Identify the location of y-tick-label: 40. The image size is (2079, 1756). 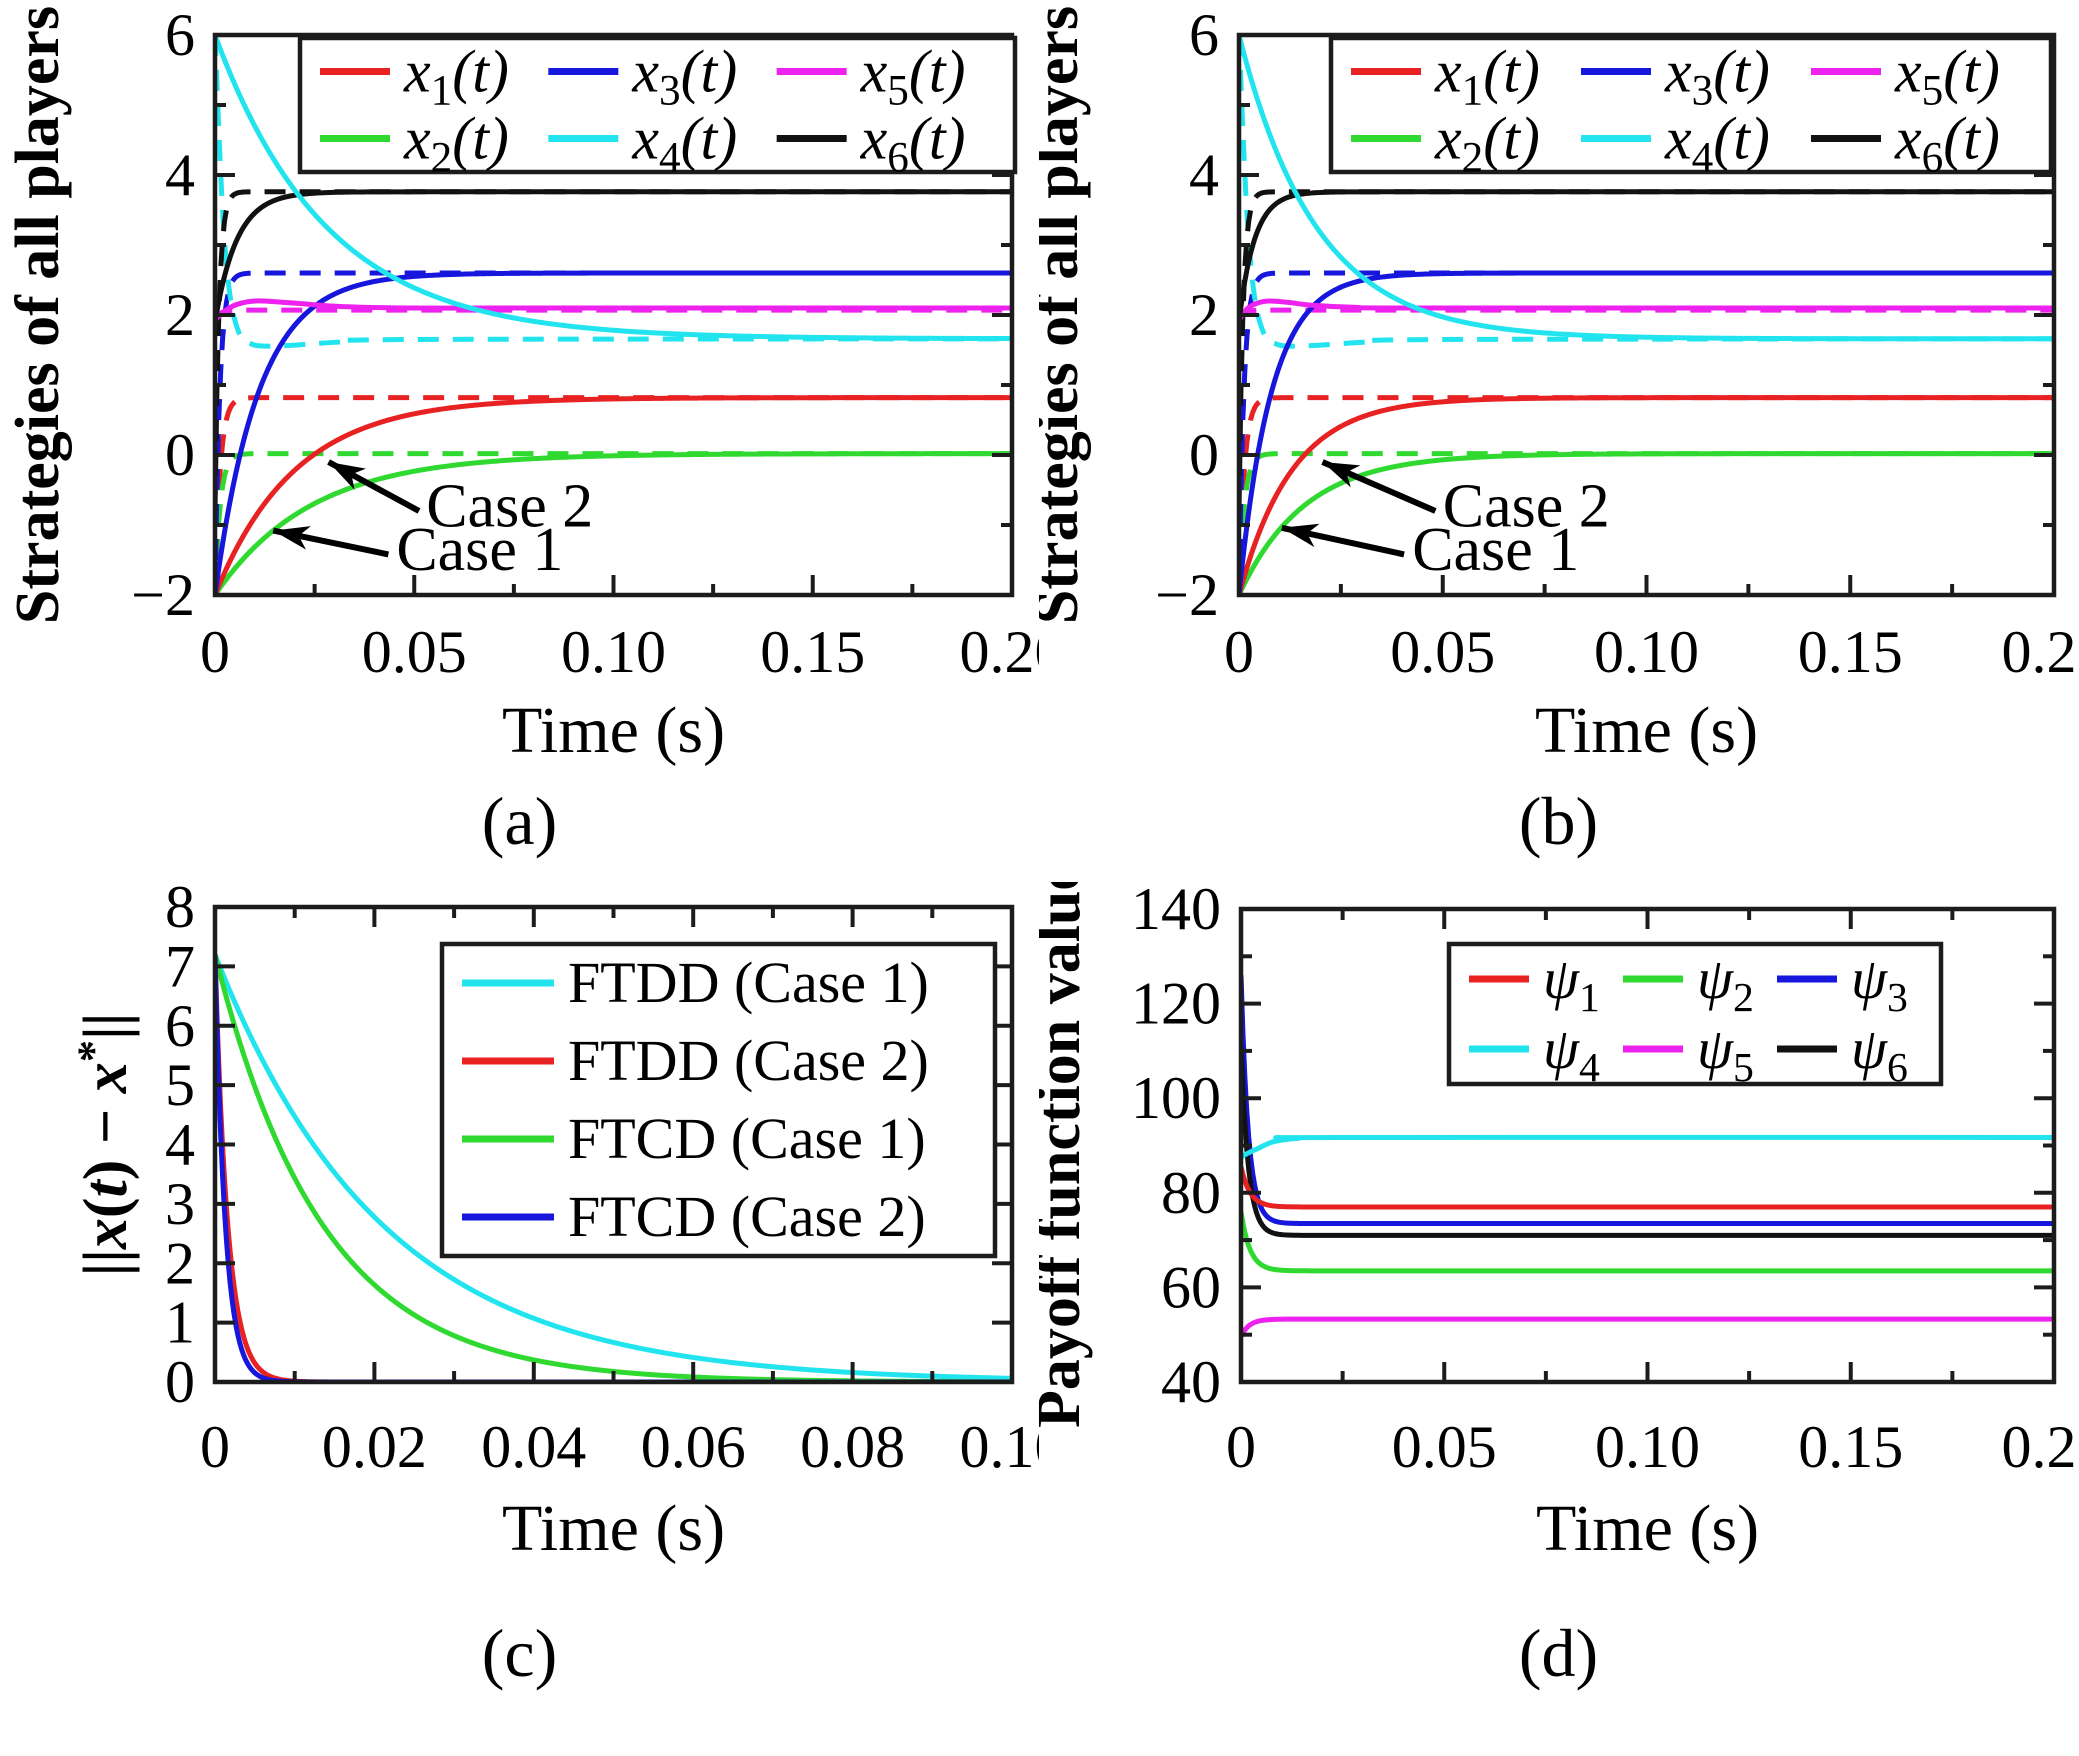
(1191, 1382).